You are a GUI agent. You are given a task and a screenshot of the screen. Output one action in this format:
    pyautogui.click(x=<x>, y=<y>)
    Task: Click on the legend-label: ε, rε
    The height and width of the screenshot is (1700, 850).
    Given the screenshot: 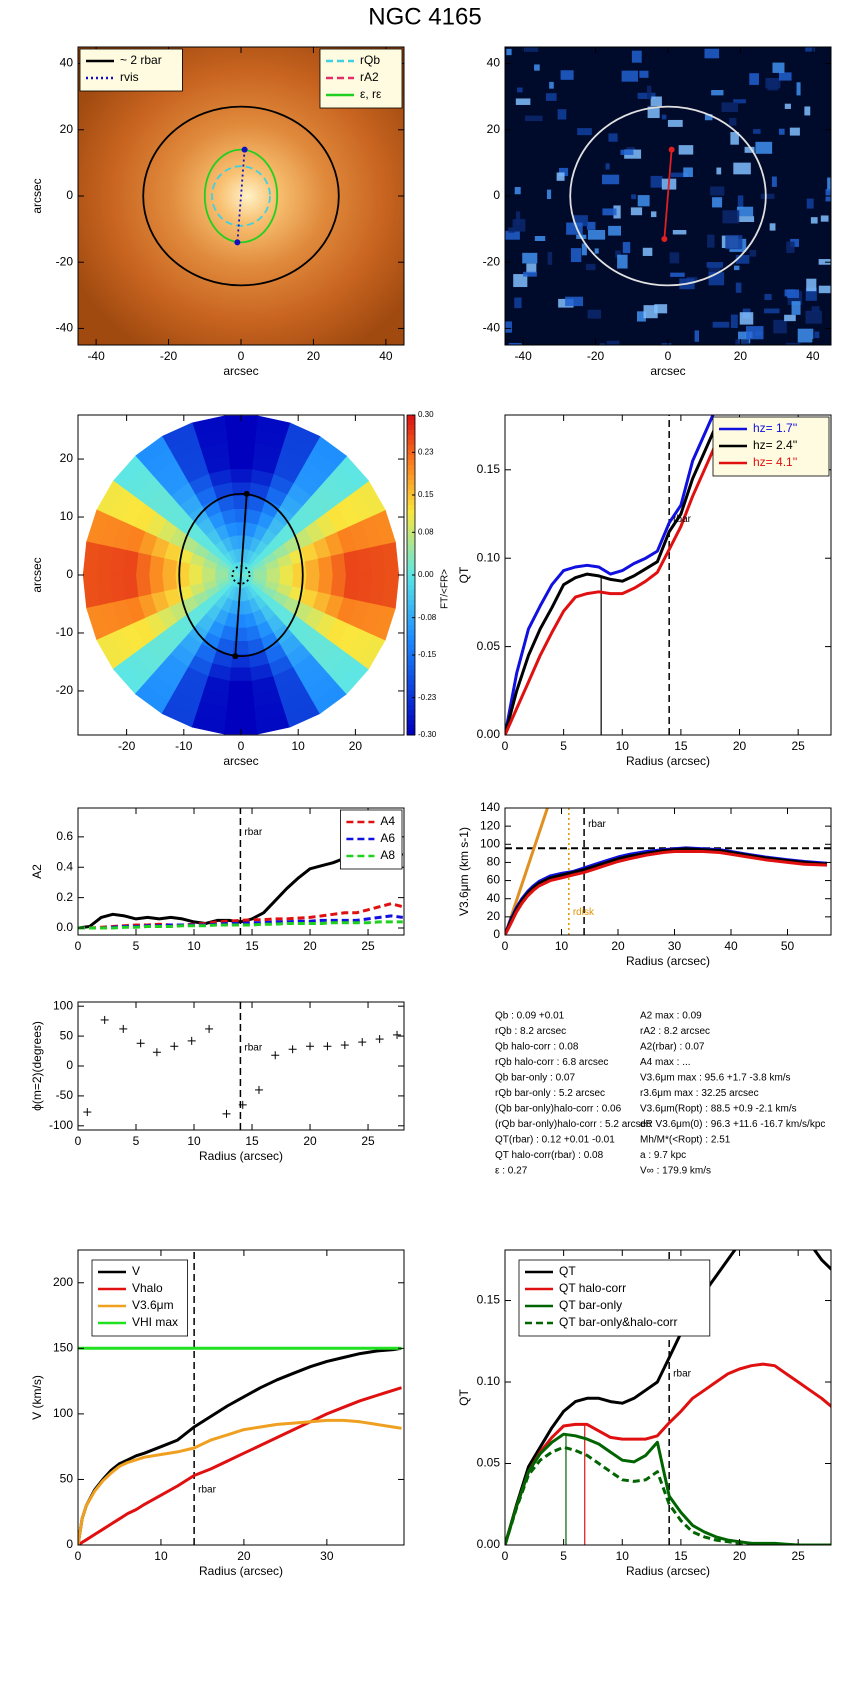 What is the action you would take?
    pyautogui.click(x=371, y=94)
    